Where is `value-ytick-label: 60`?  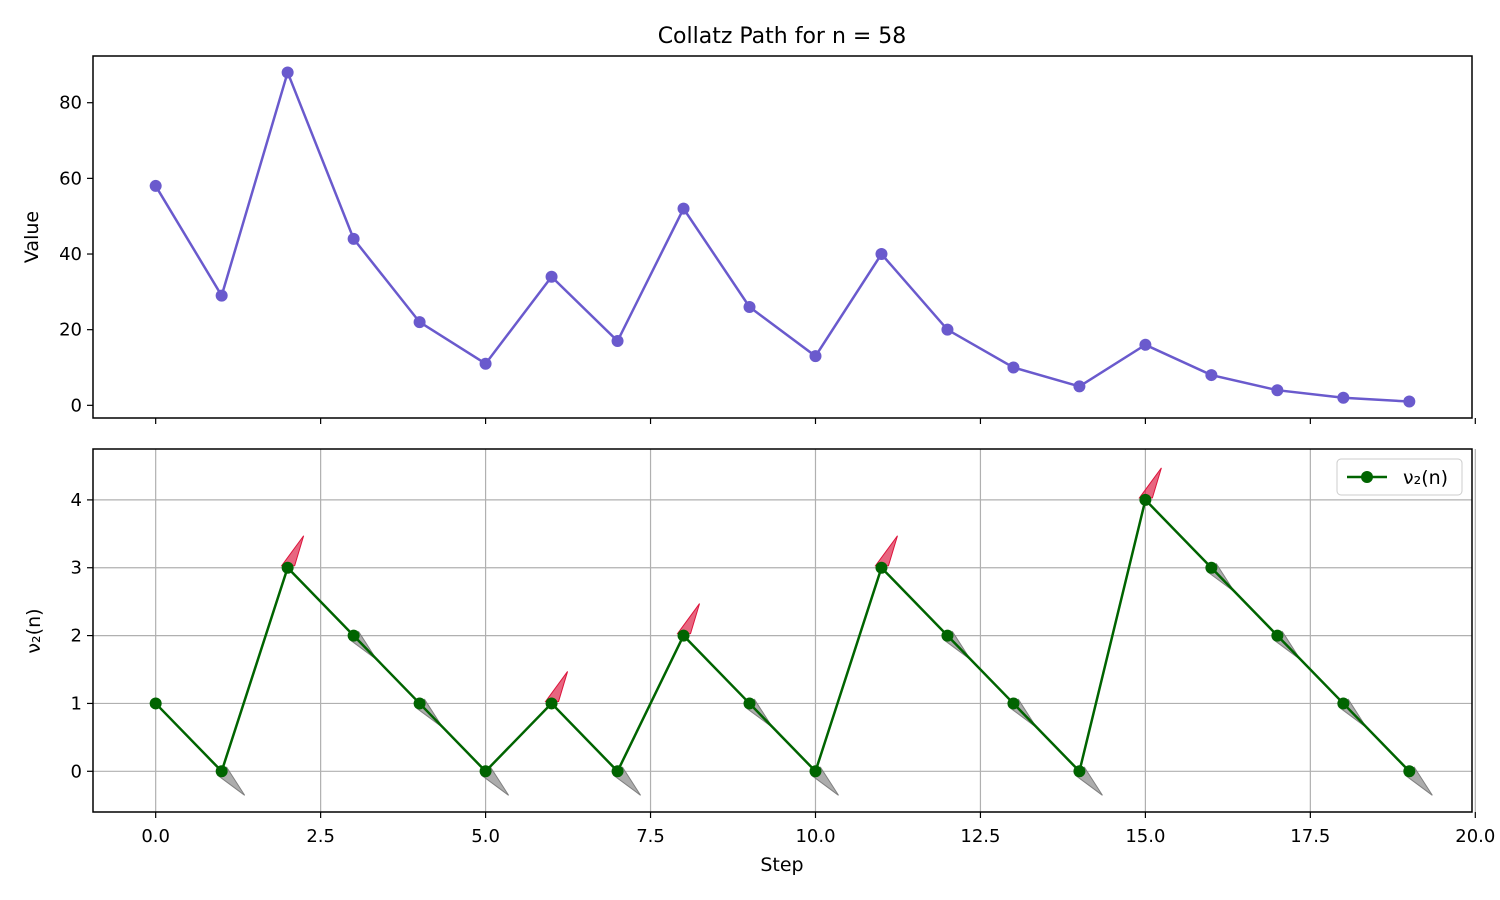 value-ytick-label: 60 is located at coordinates (70, 178).